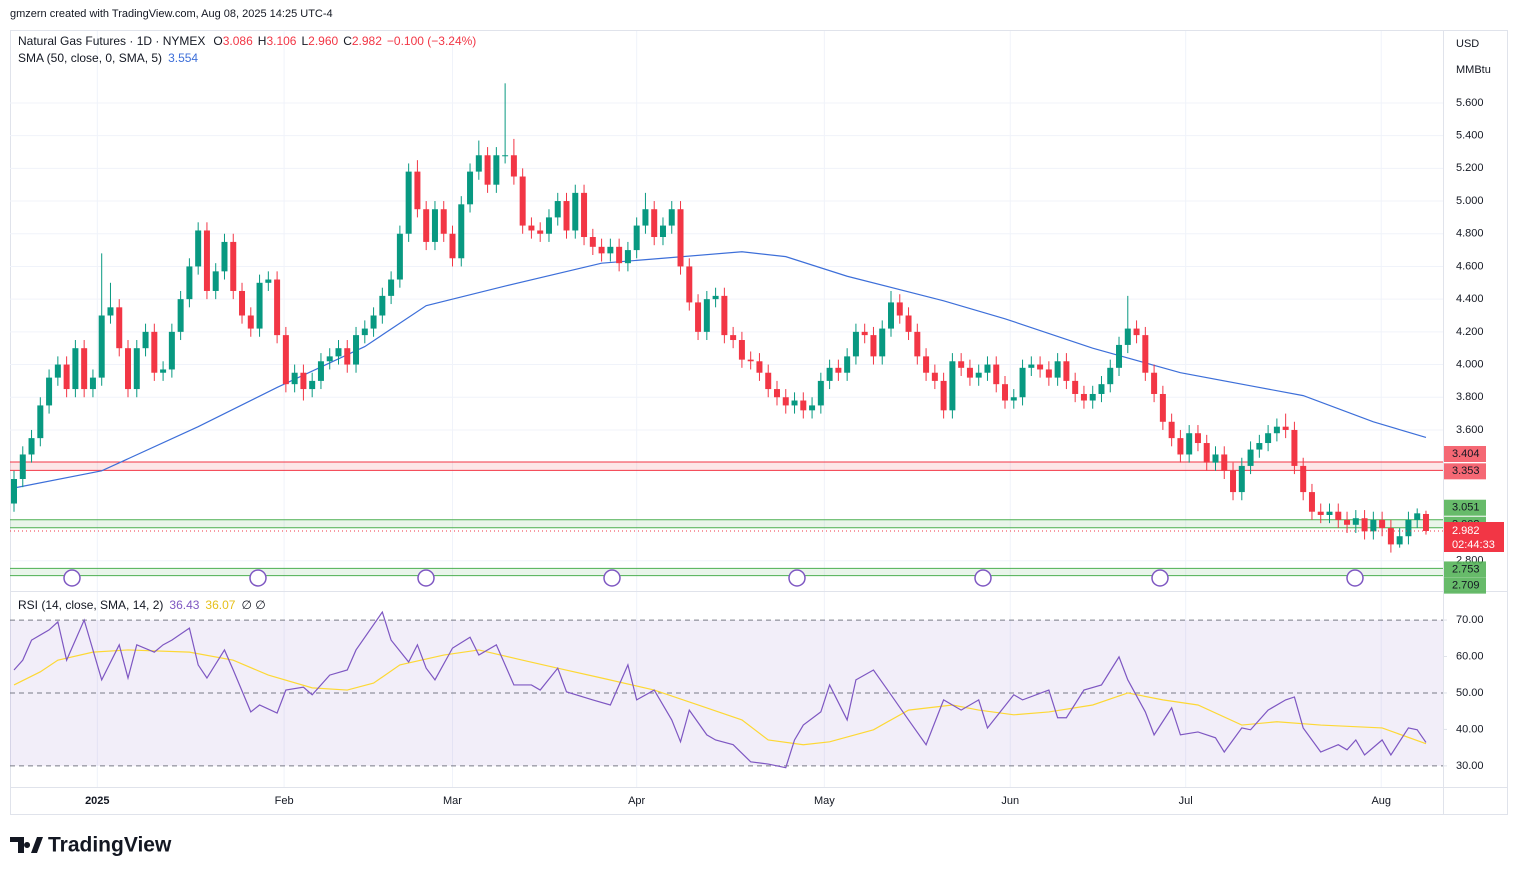 This screenshot has width=1519, height=875. What do you see at coordinates (1470, 299) in the screenshot?
I see `y-tick-label: 4.400` at bounding box center [1470, 299].